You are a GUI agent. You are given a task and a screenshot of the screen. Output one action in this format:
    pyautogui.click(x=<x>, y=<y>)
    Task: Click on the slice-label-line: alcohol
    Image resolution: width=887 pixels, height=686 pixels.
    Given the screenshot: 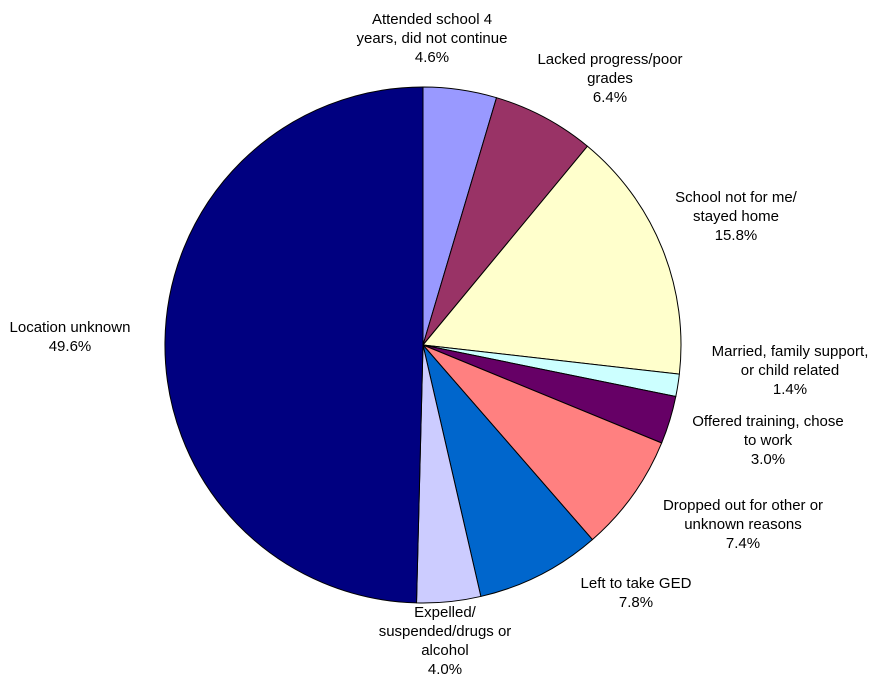 What is the action you would take?
    pyautogui.click(x=445, y=650)
    